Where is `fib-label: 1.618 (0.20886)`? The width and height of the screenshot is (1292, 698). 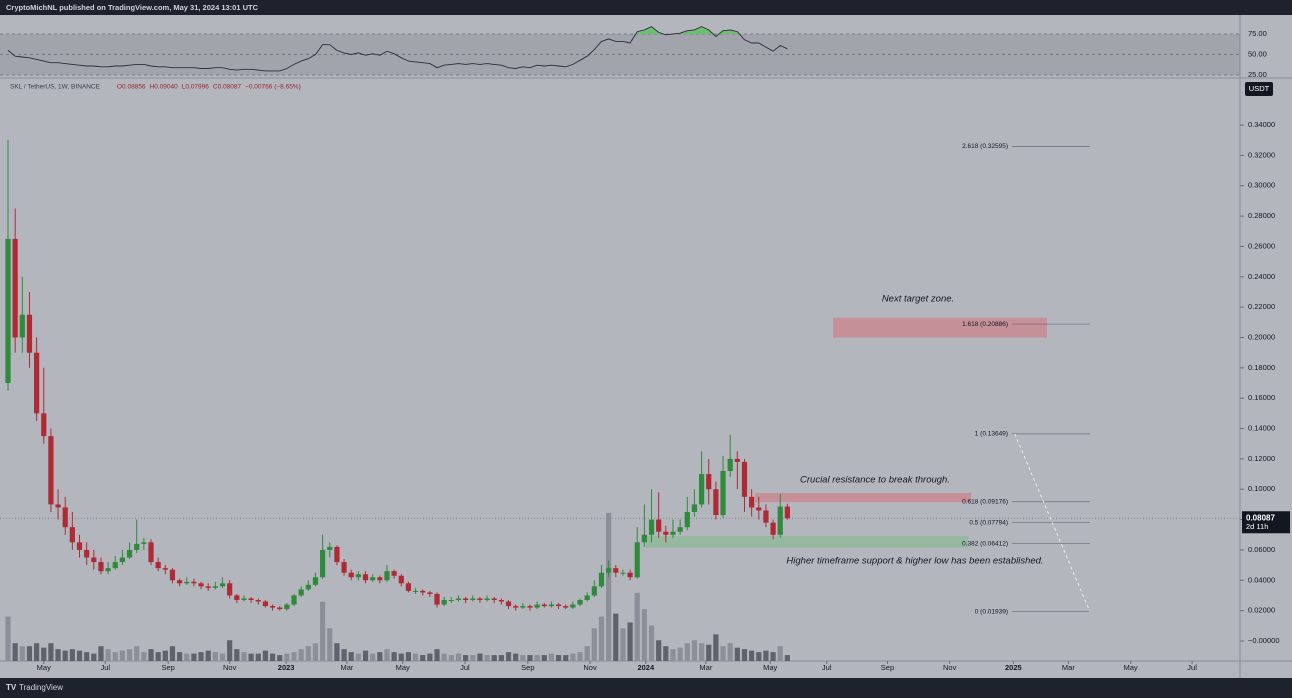 fib-label: 1.618 (0.20886) is located at coordinates (985, 324).